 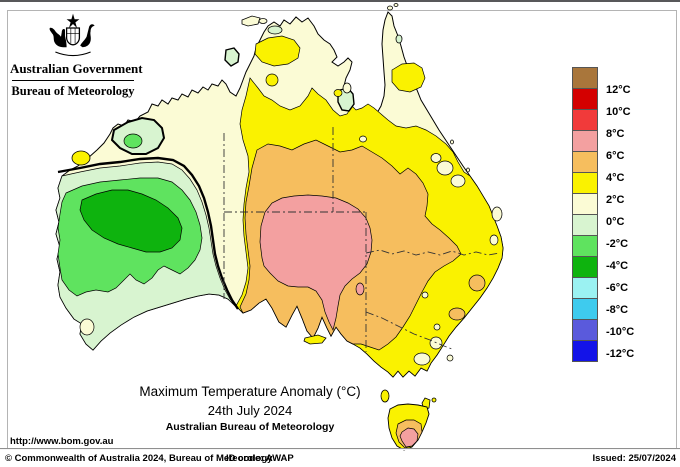 I want to click on window-top-edge, so click(x=340, y=1).